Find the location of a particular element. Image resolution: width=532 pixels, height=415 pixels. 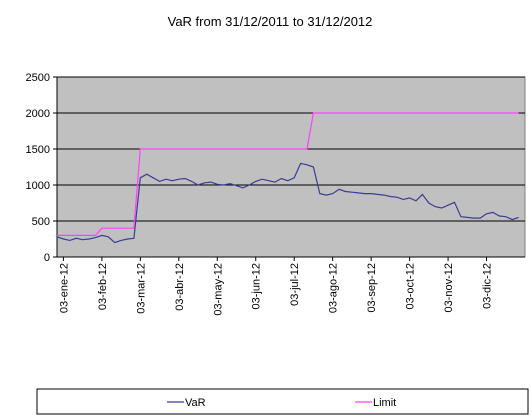

x-tick-label: 03-mar-12 is located at coordinates (141, 288).